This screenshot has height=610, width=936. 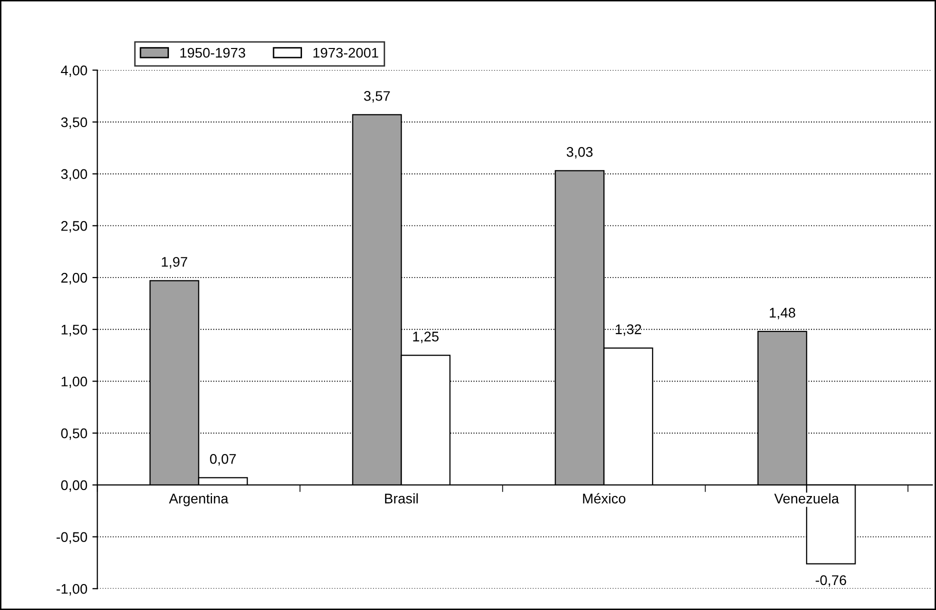 What do you see at coordinates (198, 499) in the screenshot?
I see `x-tick-label: Argentina` at bounding box center [198, 499].